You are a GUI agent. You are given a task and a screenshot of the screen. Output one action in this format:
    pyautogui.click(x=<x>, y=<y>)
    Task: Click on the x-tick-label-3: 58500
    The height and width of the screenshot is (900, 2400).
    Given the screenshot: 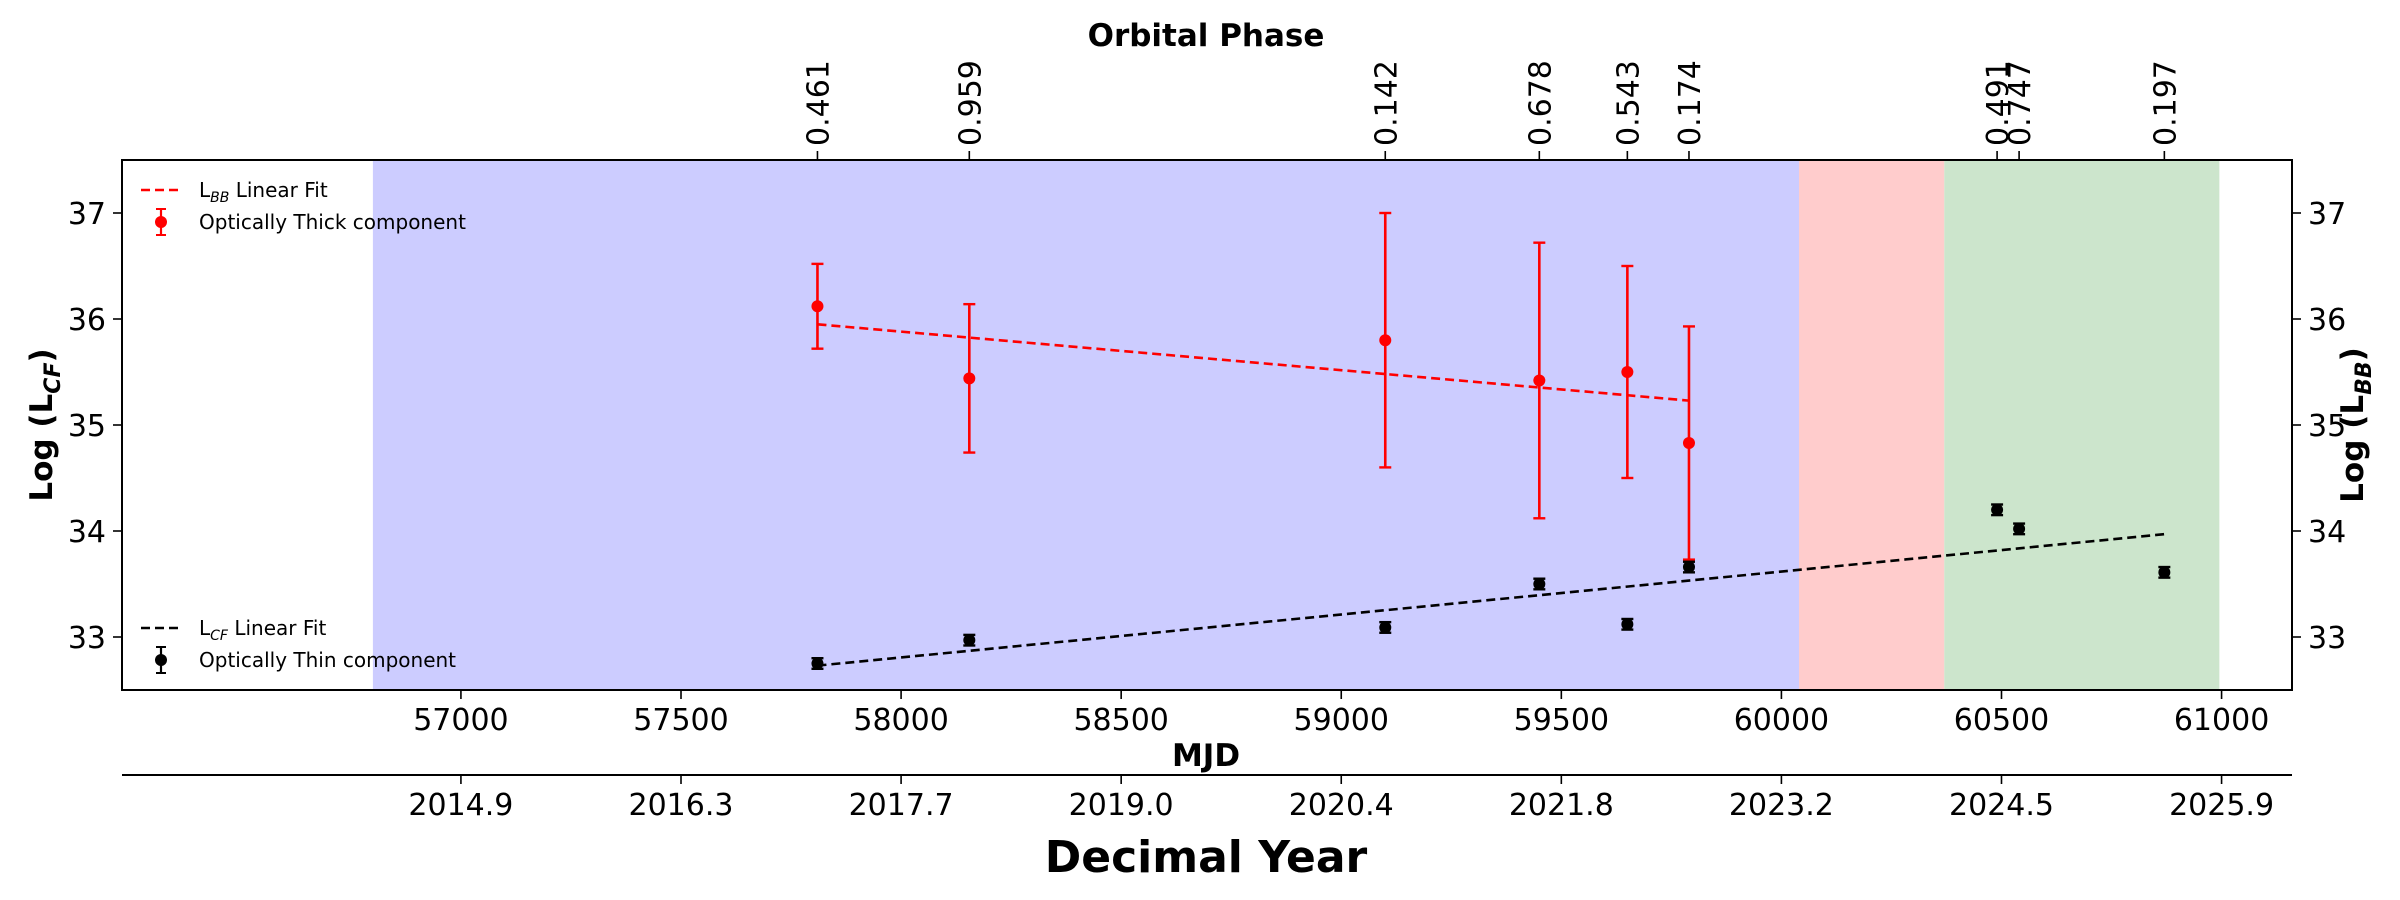 What is the action you would take?
    pyautogui.click(x=1120, y=720)
    